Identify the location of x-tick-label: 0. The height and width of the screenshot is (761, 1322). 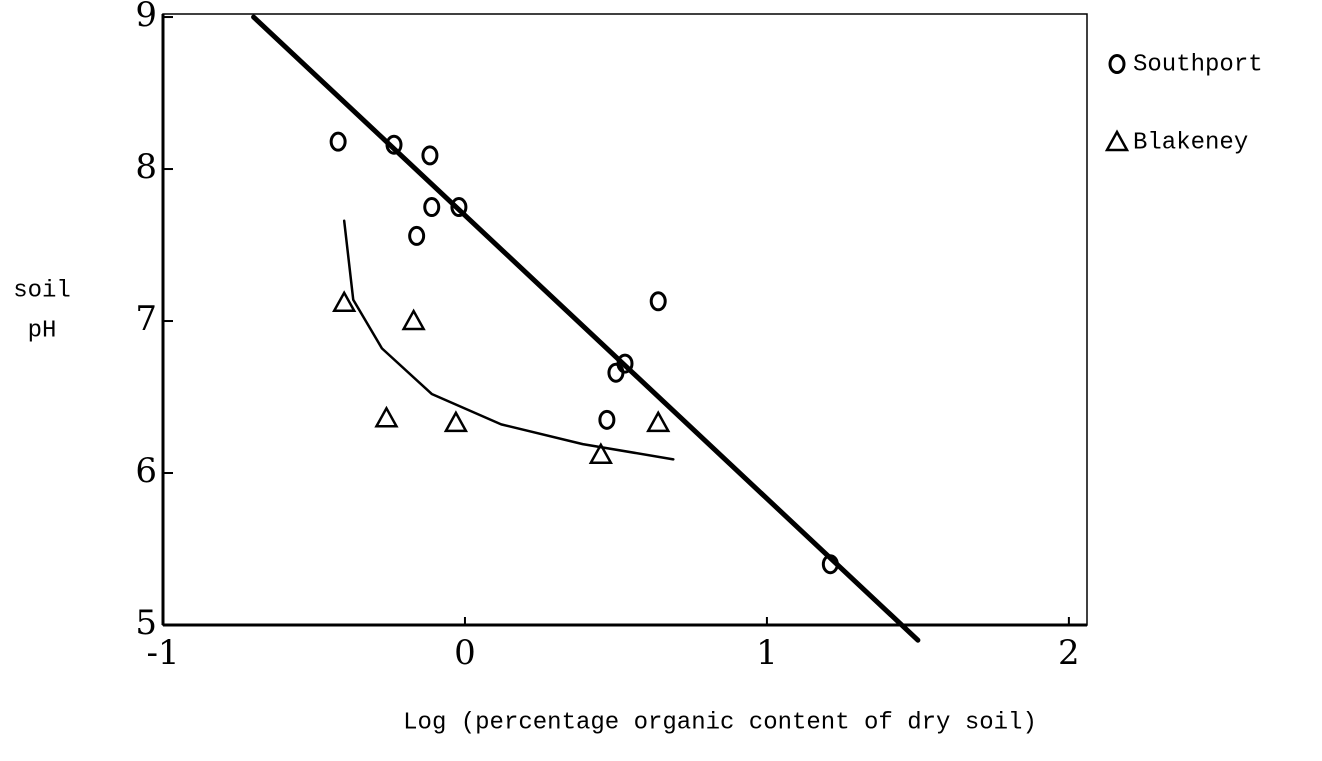
(465, 653).